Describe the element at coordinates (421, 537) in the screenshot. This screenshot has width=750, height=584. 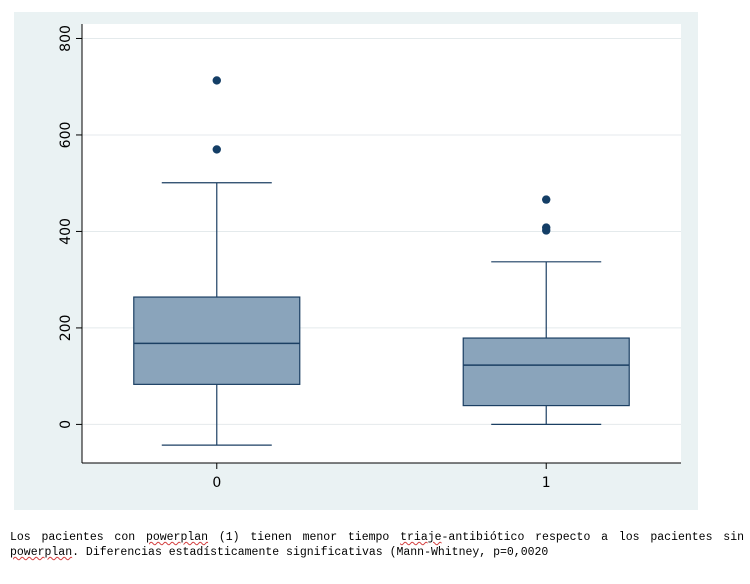
I see `spellcheck-flagged-word: triaje` at that location.